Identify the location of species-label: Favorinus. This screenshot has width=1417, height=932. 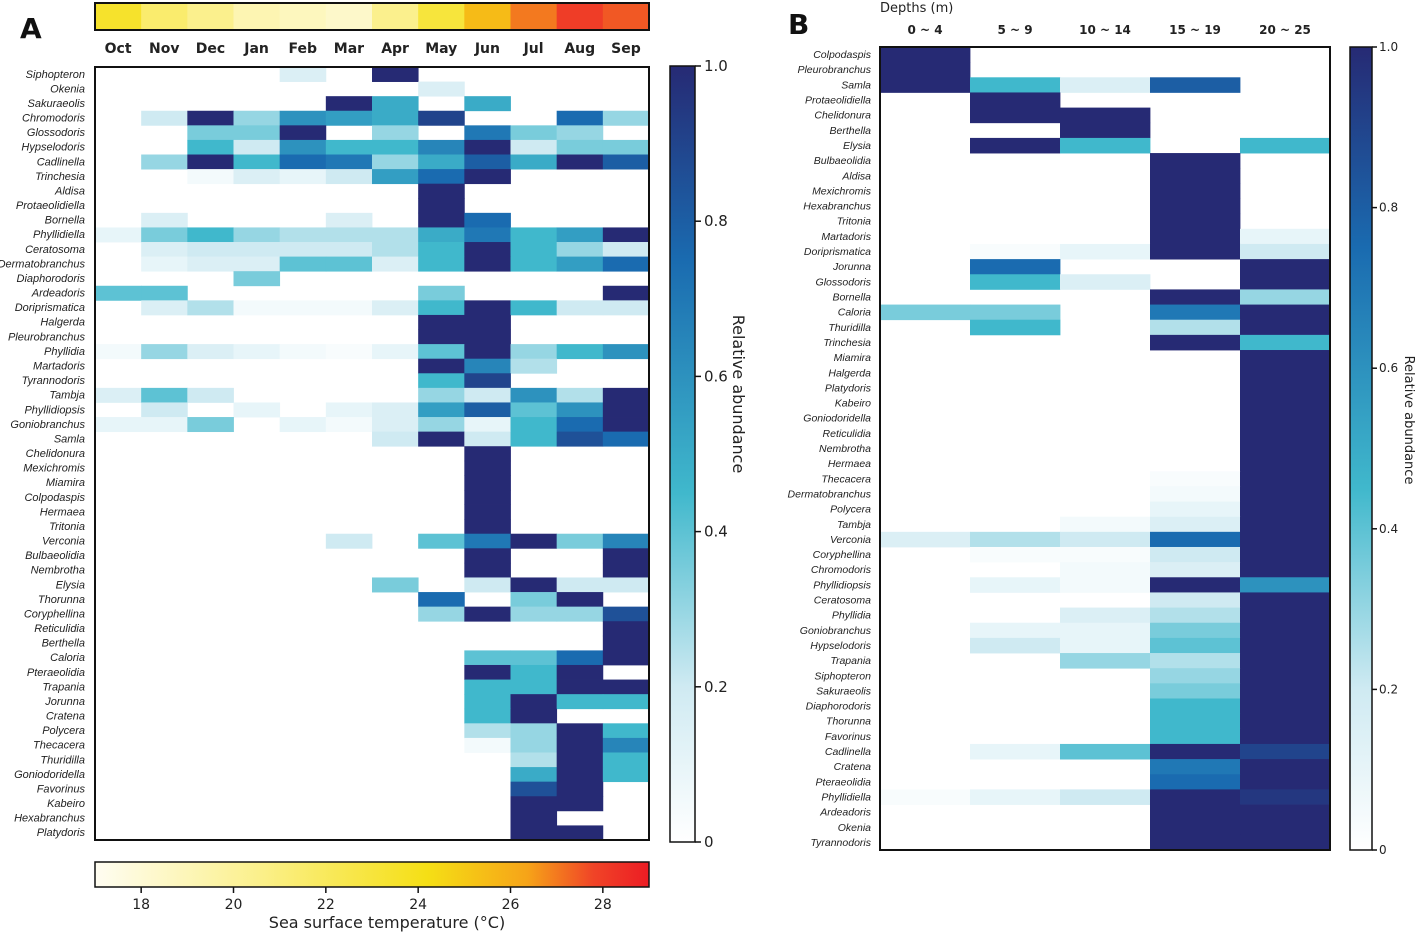
(61, 789).